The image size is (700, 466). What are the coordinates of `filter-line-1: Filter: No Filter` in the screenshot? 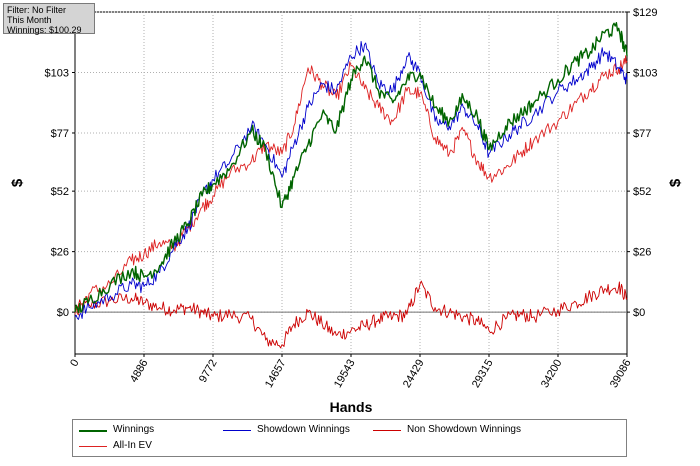 It's located at (37, 10).